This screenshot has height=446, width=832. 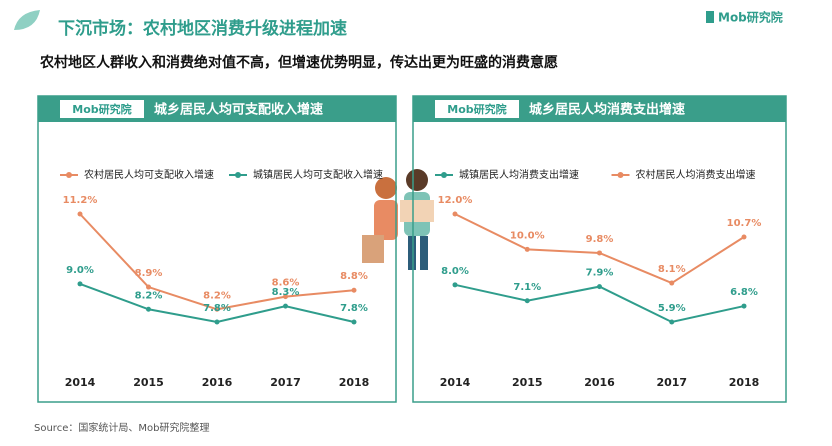 I want to click on data-label: 5.9%, so click(x=672, y=308).